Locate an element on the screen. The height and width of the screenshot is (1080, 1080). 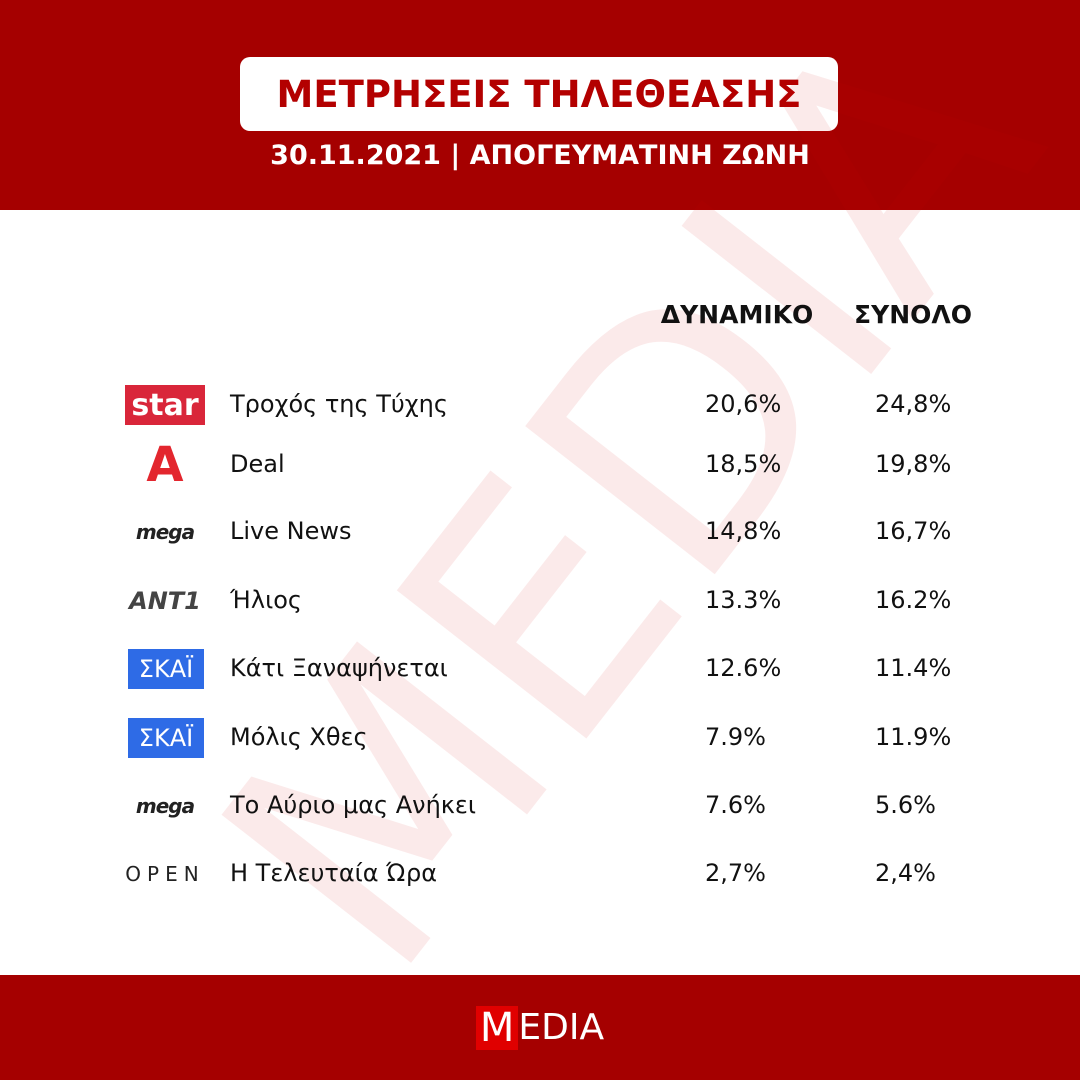
value-cell: 2,4% is located at coordinates (905, 873).